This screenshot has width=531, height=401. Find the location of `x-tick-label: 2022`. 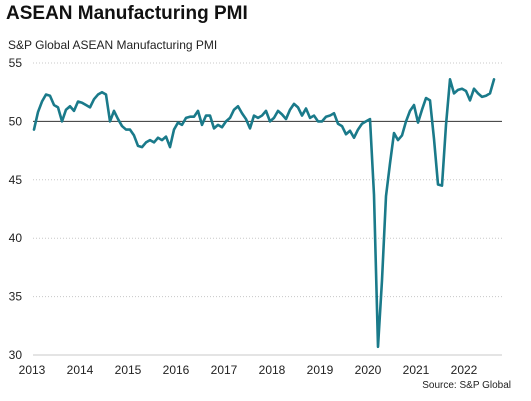

x-tick-label: 2022 is located at coordinates (464, 370).